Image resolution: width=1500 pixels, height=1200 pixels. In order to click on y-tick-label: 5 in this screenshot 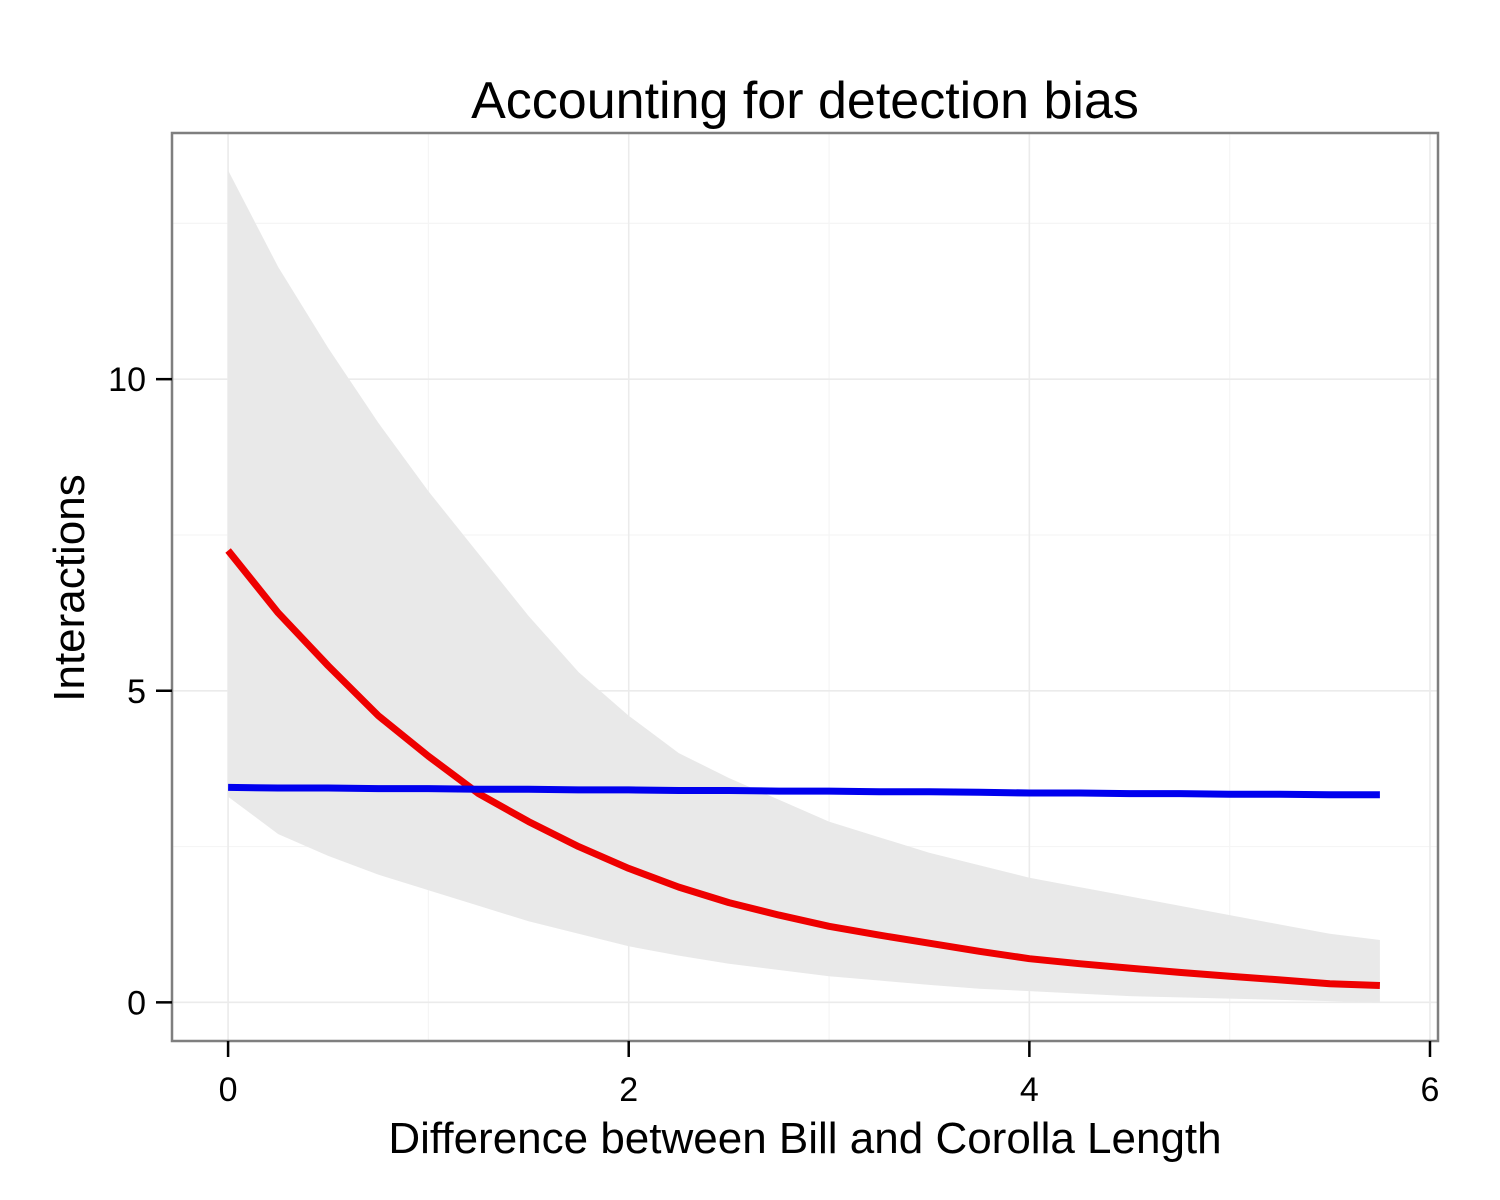, I will do `click(136, 692)`.